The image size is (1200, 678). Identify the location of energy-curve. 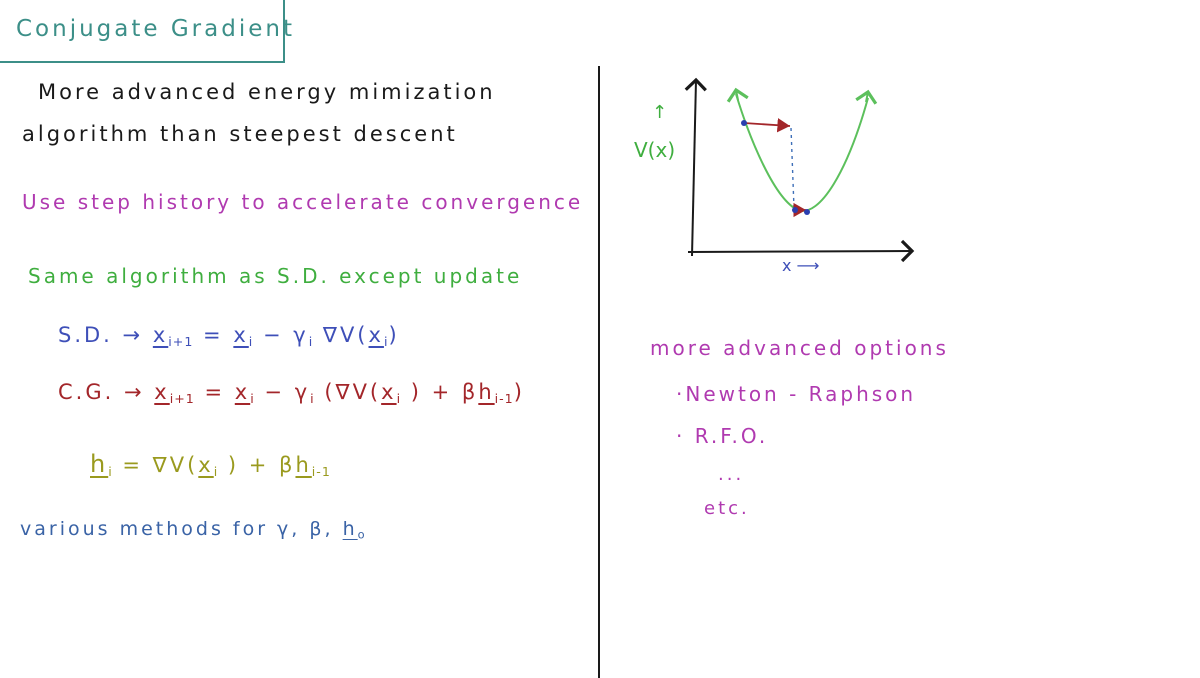
(802, 152).